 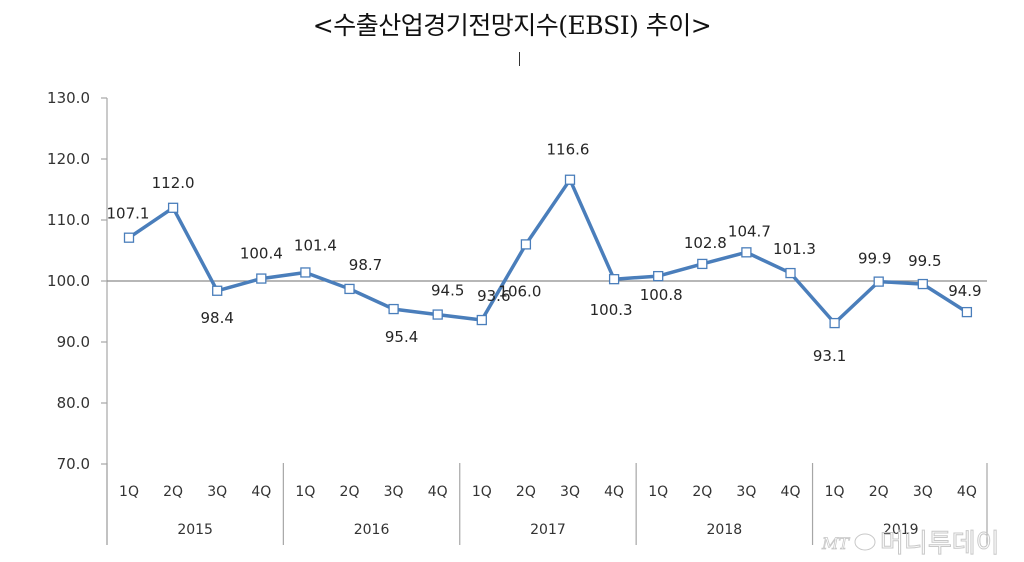 I want to click on y-tick-label: 90.0, so click(x=73, y=342).